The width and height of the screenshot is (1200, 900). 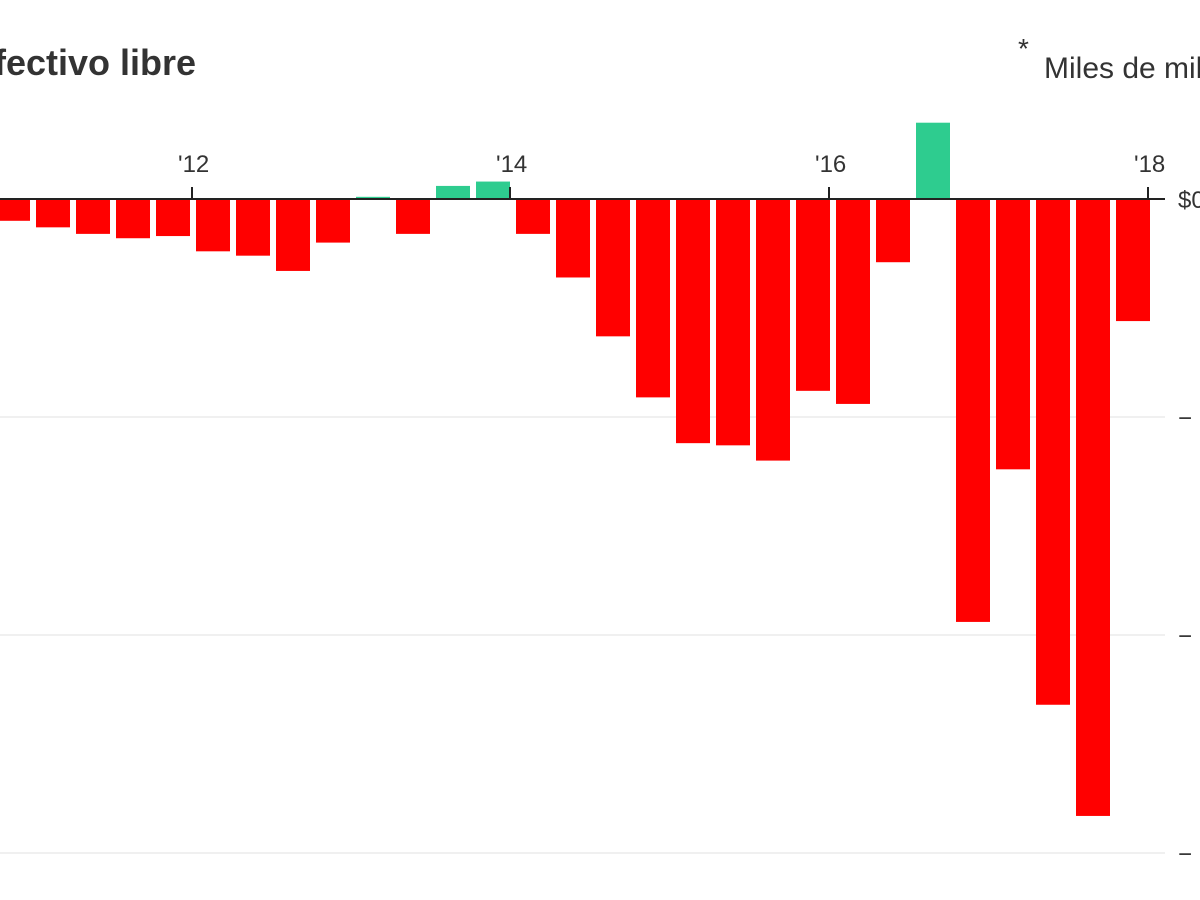 What do you see at coordinates (1122, 68) in the screenshot?
I see `unit-note: Miles de mill` at bounding box center [1122, 68].